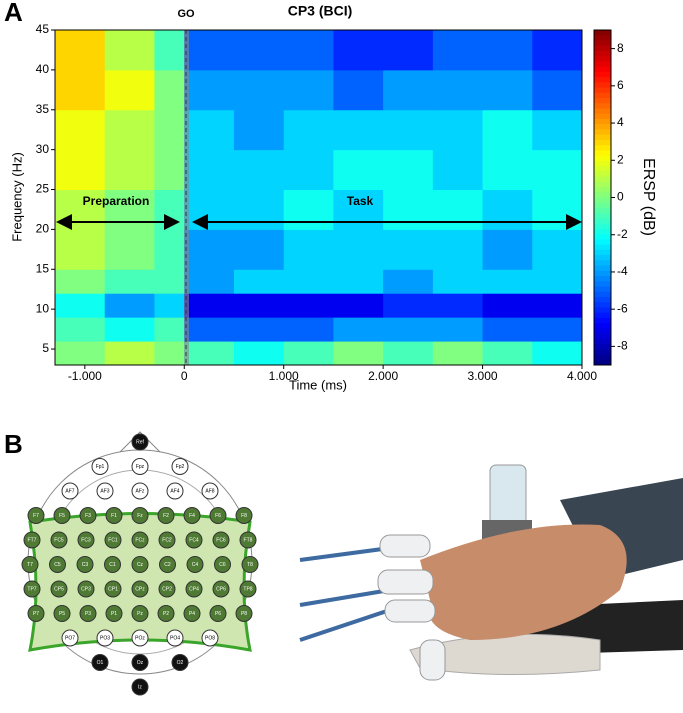 The image size is (683, 713). I want to click on electrode-label: F1, so click(114, 516).